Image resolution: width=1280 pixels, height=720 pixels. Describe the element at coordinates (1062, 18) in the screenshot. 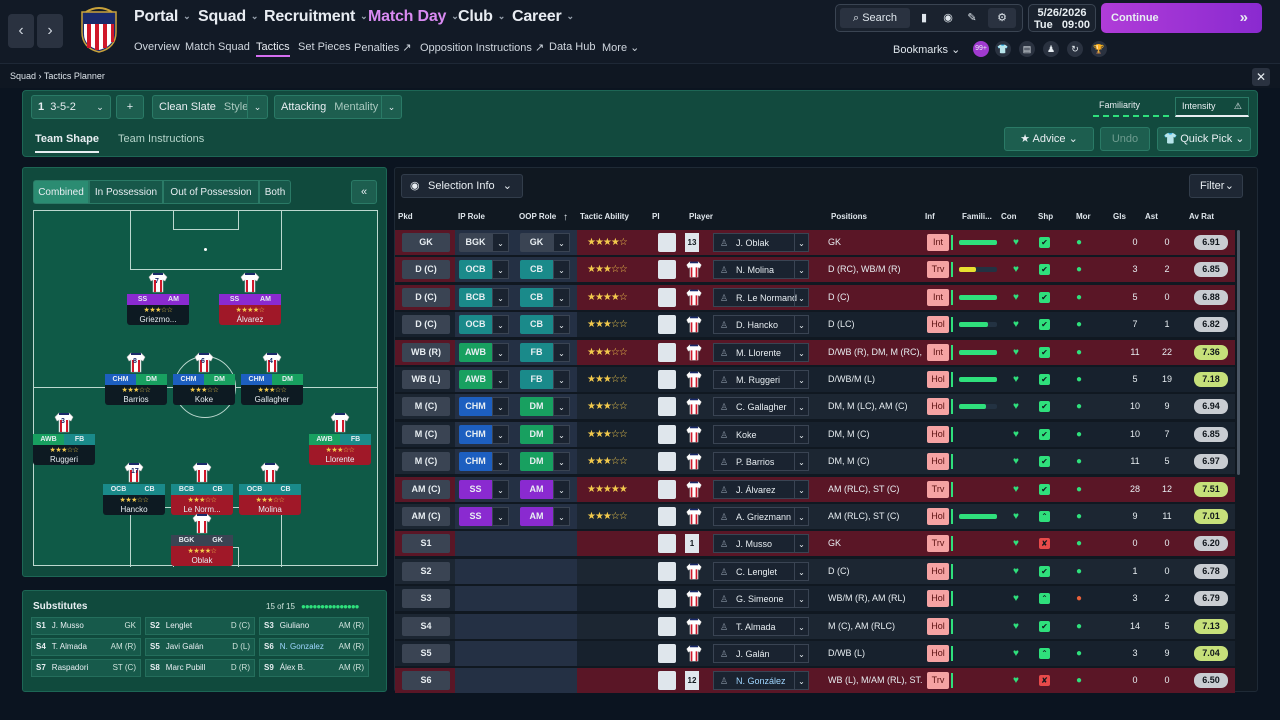

I see `date-display: 5/26/2026 Tue 09:00` at that location.